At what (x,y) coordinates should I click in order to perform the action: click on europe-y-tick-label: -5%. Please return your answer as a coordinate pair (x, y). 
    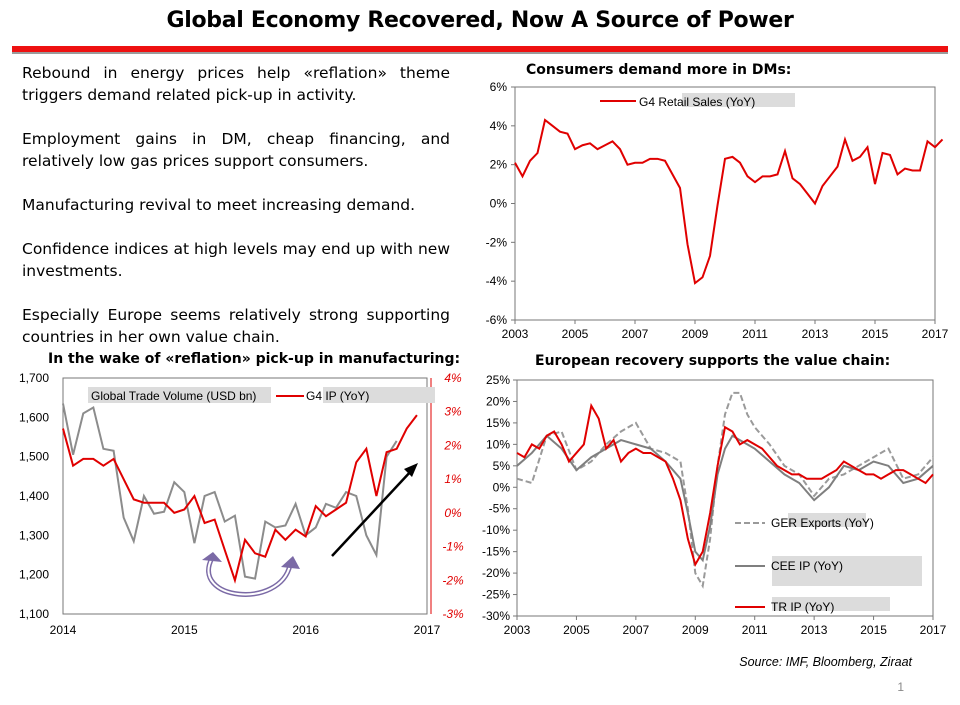
    Looking at the image, I should click on (500, 509).